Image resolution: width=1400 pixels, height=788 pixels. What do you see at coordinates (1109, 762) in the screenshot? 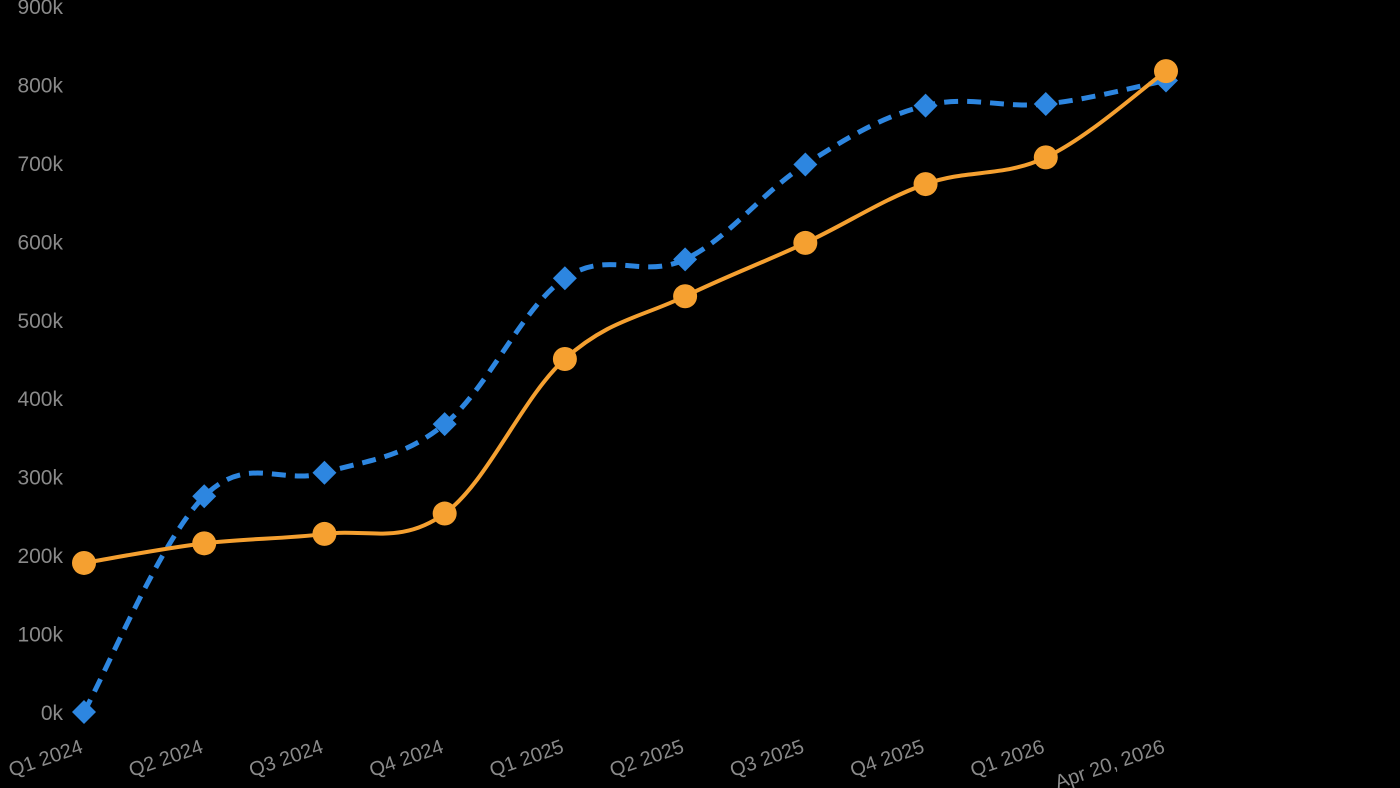
I see `x-tick-label: Apr 20, 2026` at bounding box center [1109, 762].